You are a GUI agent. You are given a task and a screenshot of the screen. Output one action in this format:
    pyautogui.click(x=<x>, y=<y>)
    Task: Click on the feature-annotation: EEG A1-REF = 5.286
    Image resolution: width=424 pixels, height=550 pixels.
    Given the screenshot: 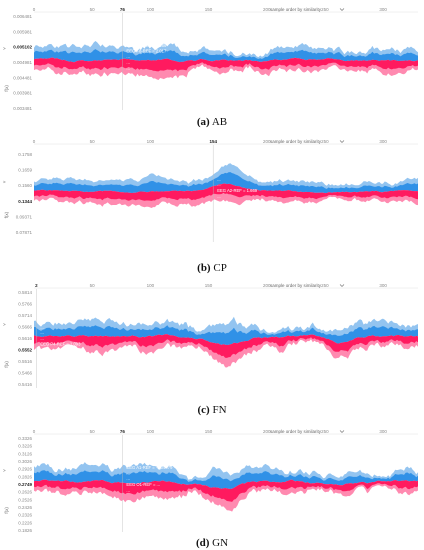 What is the action you would take?
    pyautogui.click(x=146, y=45)
    